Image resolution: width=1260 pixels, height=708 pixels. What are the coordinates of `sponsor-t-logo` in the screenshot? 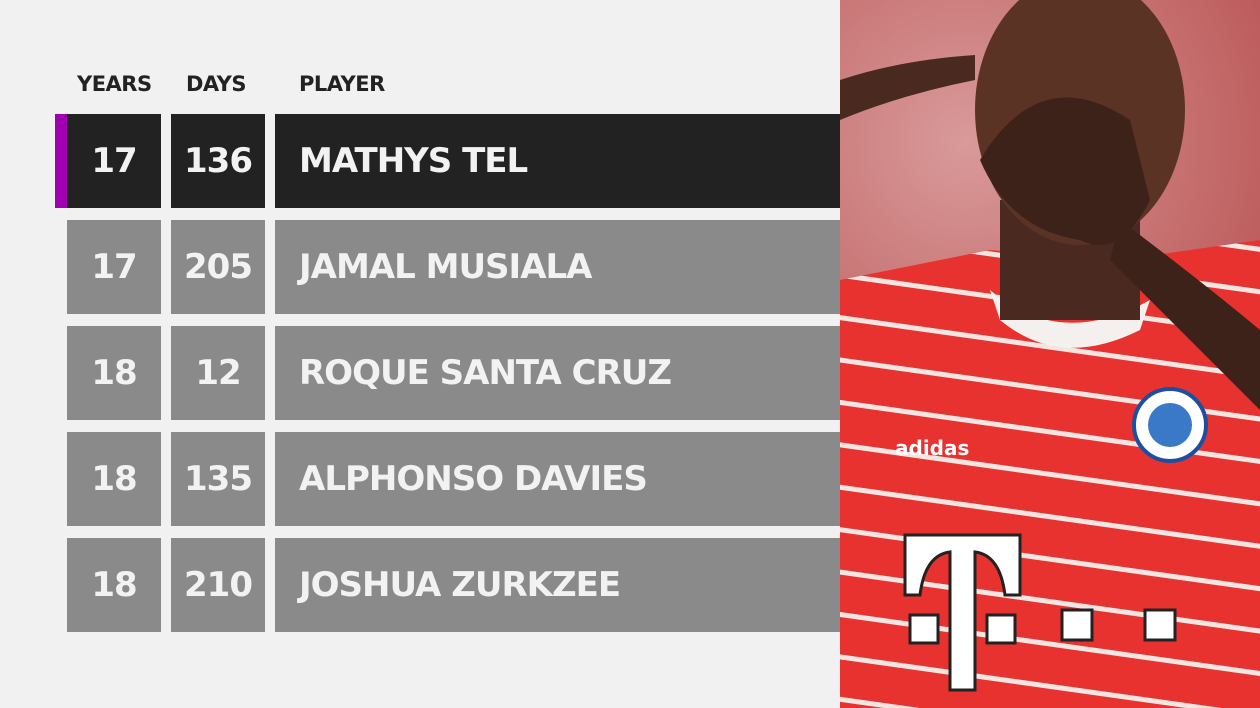 It's located at (1040, 612).